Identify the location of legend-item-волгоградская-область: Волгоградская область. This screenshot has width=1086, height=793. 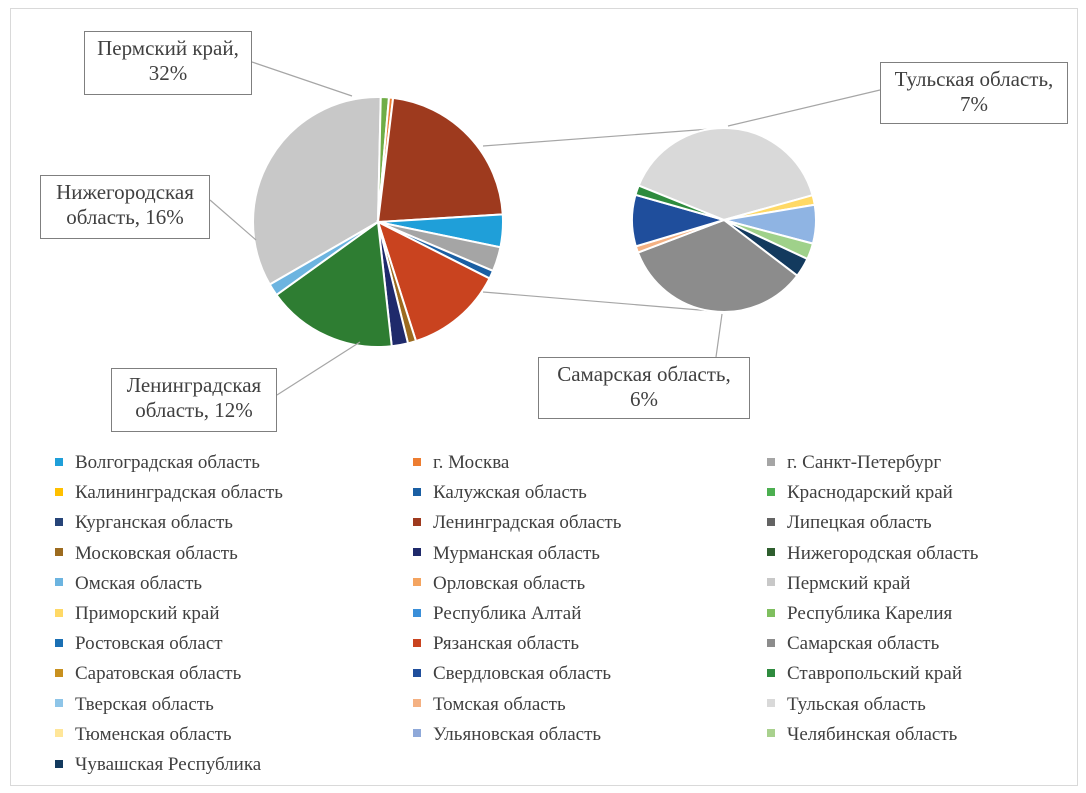
(157, 463).